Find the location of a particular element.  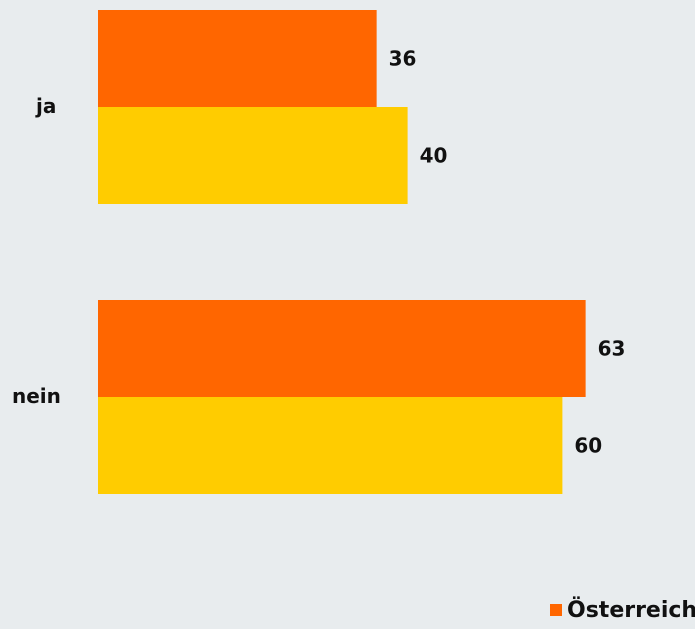

data-label-nein-series-1: 63 is located at coordinates (612, 349).